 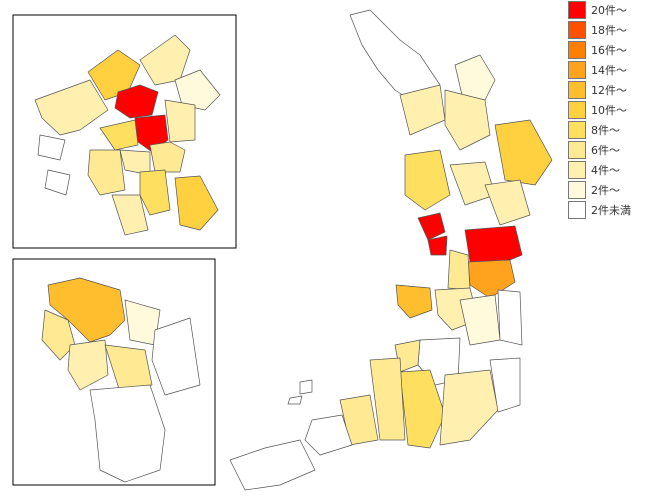 I want to click on legend-item: 14件～, so click(x=618, y=70).